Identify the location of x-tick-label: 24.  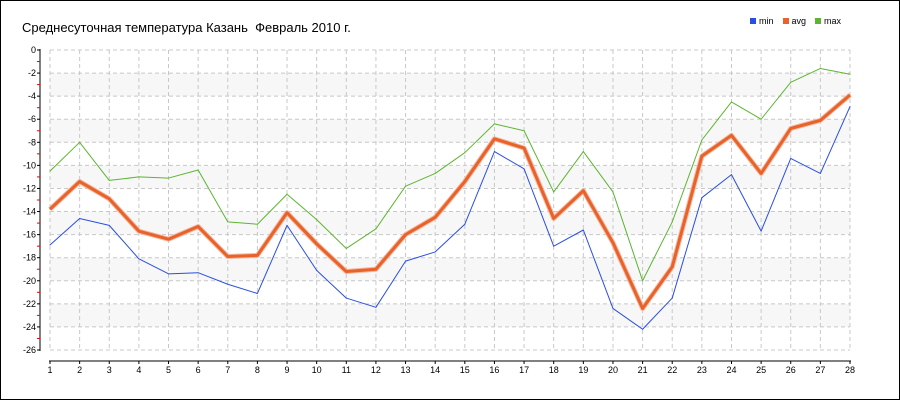
(731, 370).